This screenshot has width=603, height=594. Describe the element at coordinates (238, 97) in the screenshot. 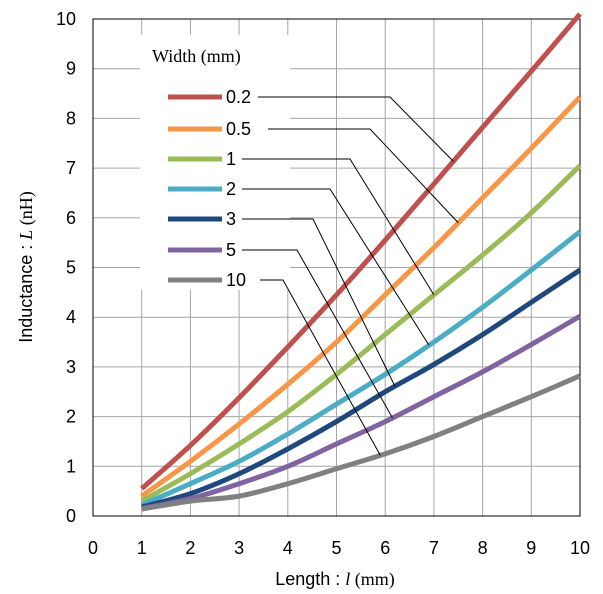

I see `legend-label-0-2: 0.2` at that location.